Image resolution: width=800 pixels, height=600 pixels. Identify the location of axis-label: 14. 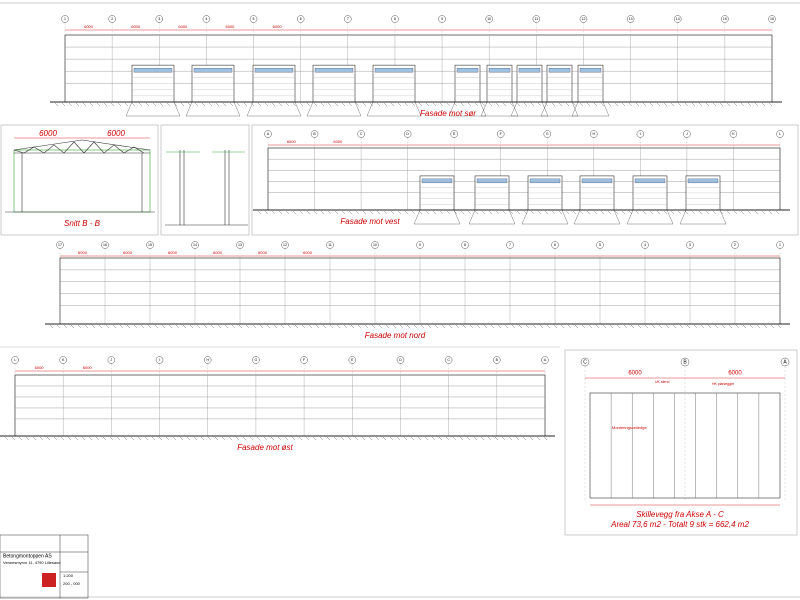
(678, 19).